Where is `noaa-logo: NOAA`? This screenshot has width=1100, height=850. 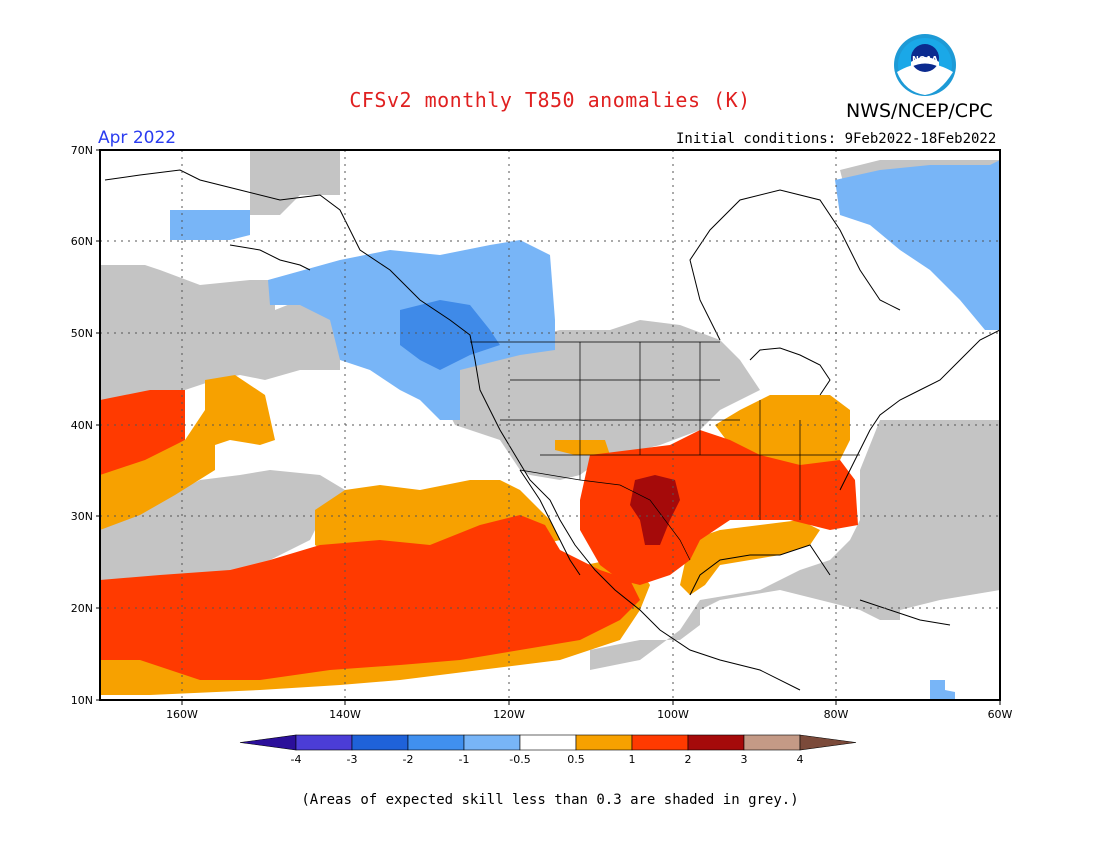 noaa-logo: NOAA is located at coordinates (925, 65).